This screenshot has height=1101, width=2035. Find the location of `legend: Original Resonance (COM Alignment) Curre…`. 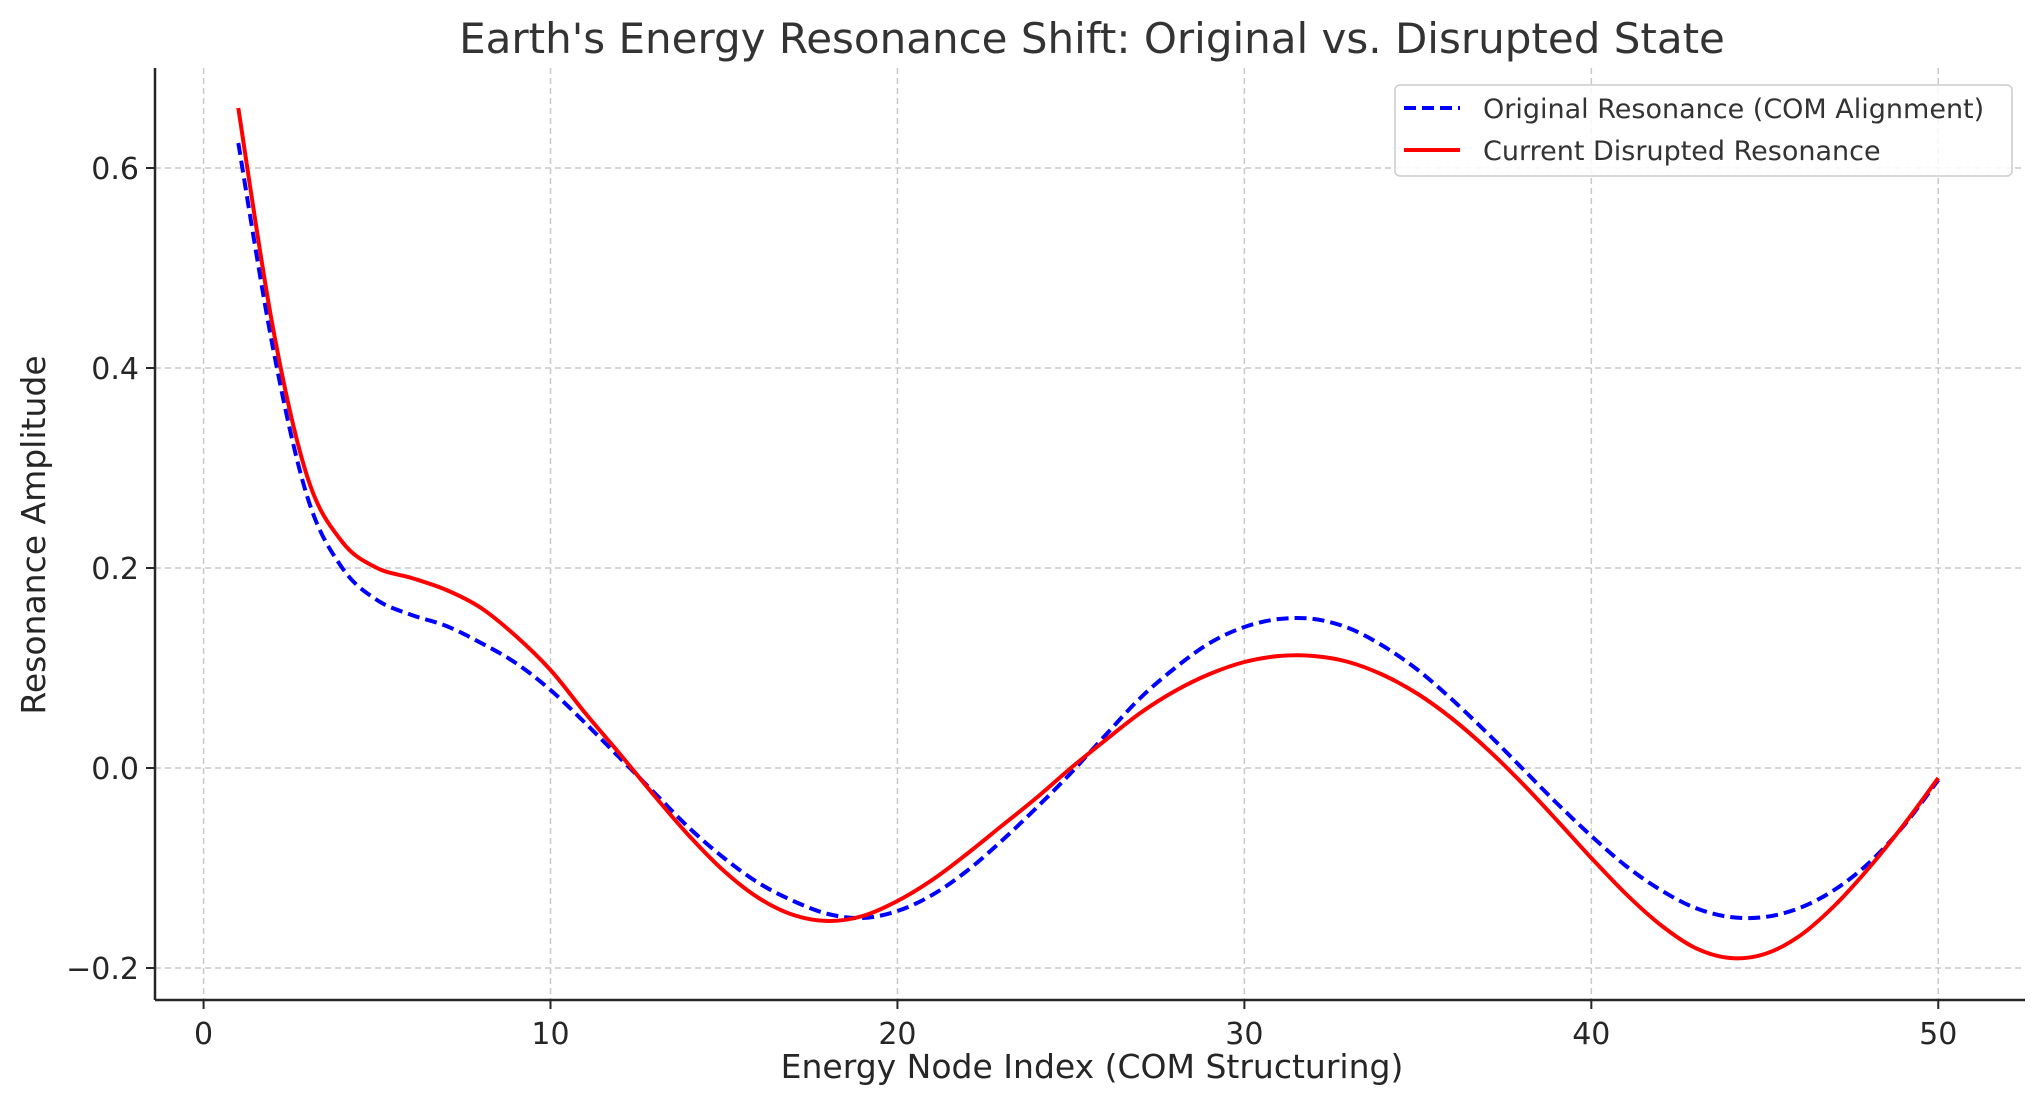

legend: Original Resonance (COM Alignment) Curre… is located at coordinates (1703, 130).